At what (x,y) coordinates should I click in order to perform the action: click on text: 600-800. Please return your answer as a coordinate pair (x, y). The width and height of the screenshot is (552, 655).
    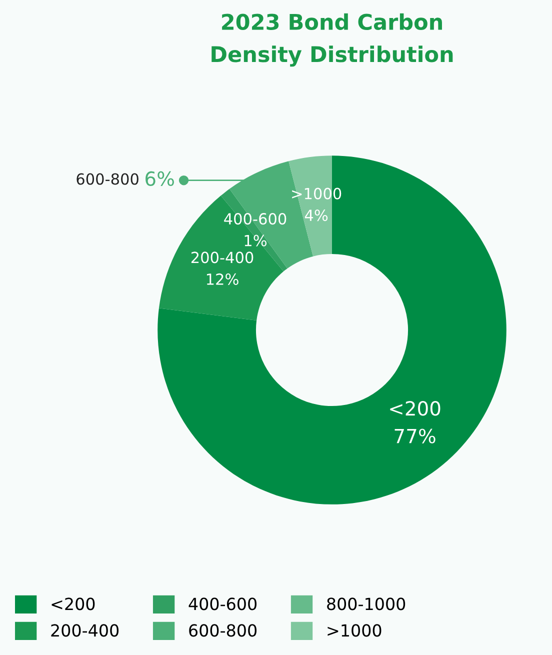
    Looking at the image, I should click on (107, 179).